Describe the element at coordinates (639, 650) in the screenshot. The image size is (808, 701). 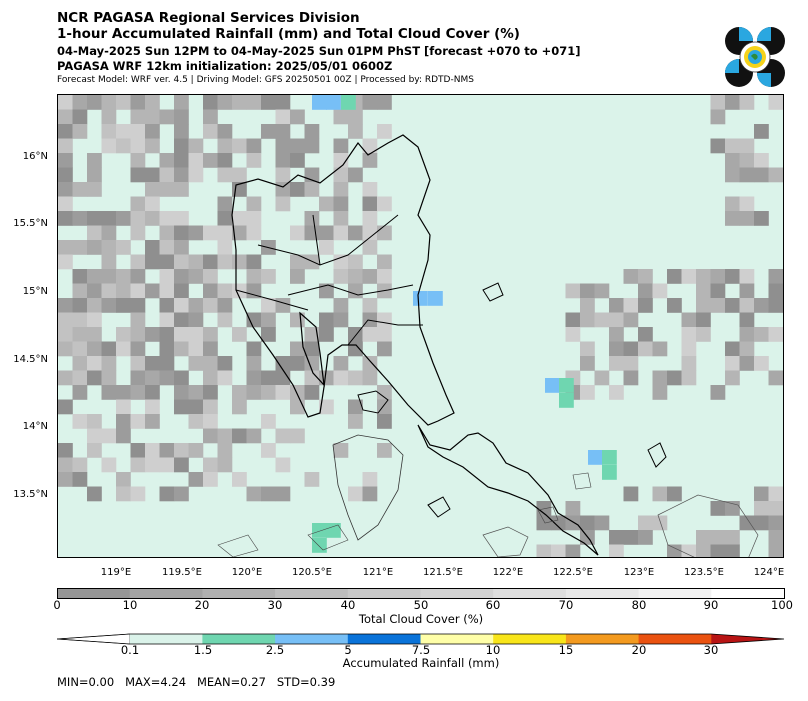
I see `rain-tick: 20` at that location.